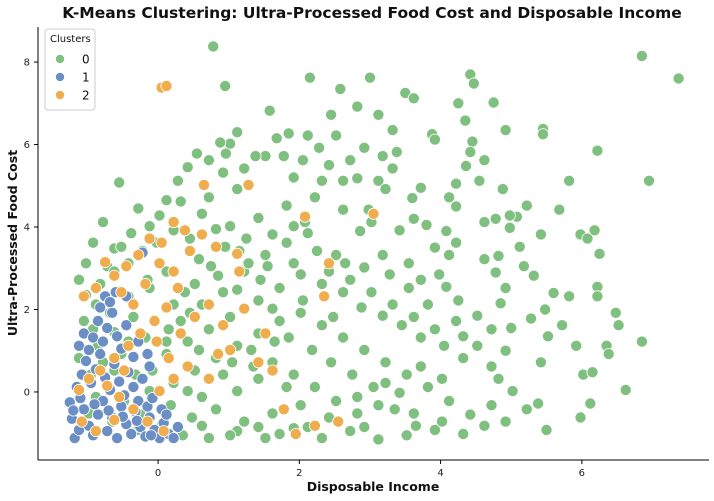 The image size is (714, 501). Describe the element at coordinates (60, 95) in the screenshot. I see `legend-marker` at that location.